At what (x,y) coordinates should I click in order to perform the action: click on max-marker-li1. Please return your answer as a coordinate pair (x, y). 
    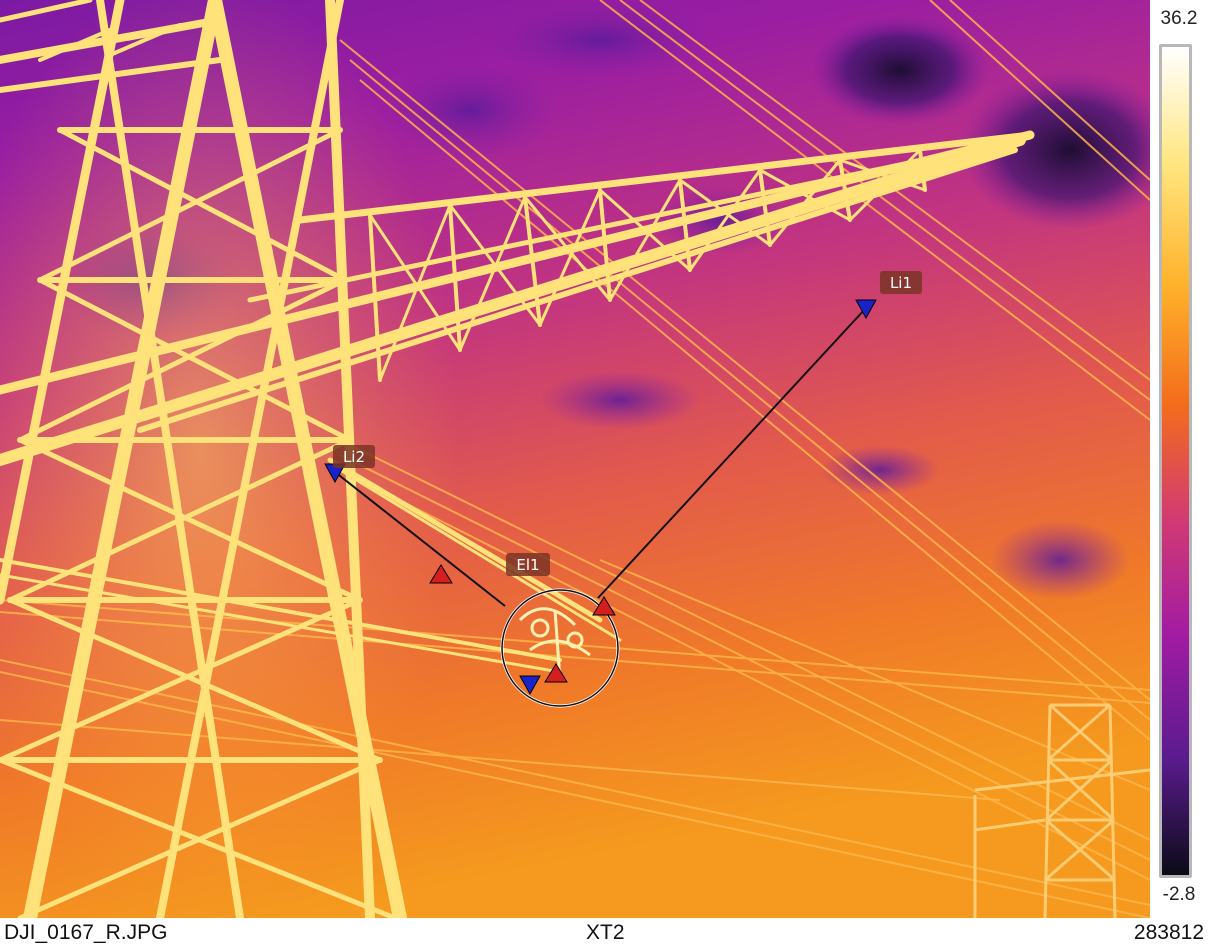
    Looking at the image, I should click on (604, 606).